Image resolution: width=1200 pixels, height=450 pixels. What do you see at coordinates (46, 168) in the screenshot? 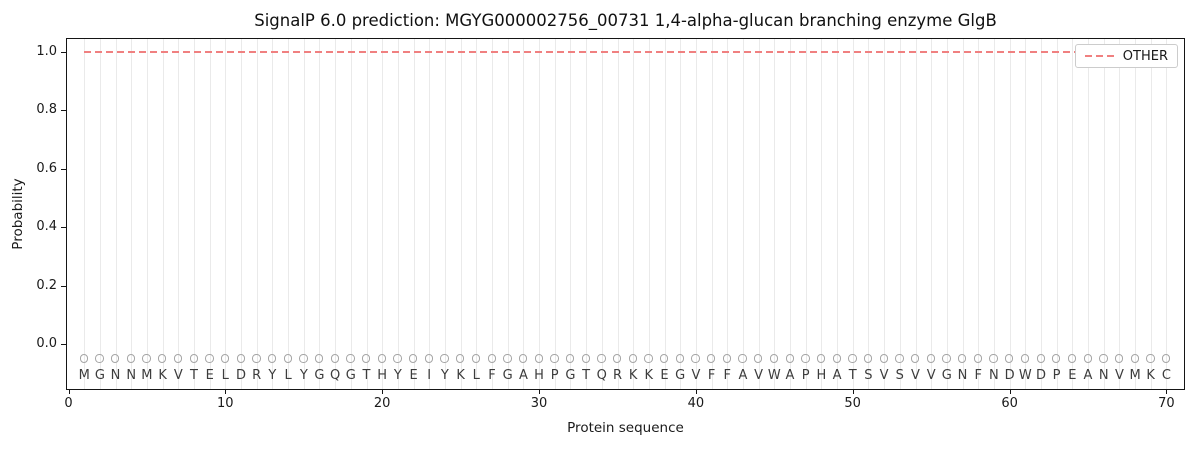
I see `y-tick-label: 0.6` at bounding box center [46, 168].